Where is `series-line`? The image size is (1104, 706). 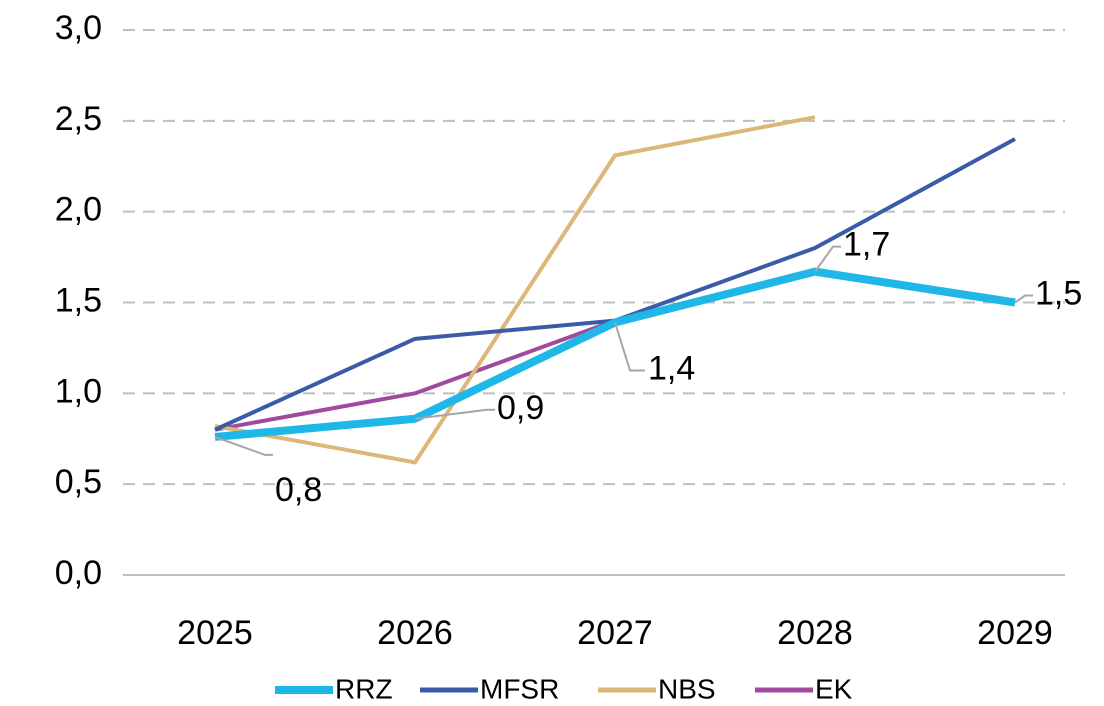 series-line is located at coordinates (415, 375).